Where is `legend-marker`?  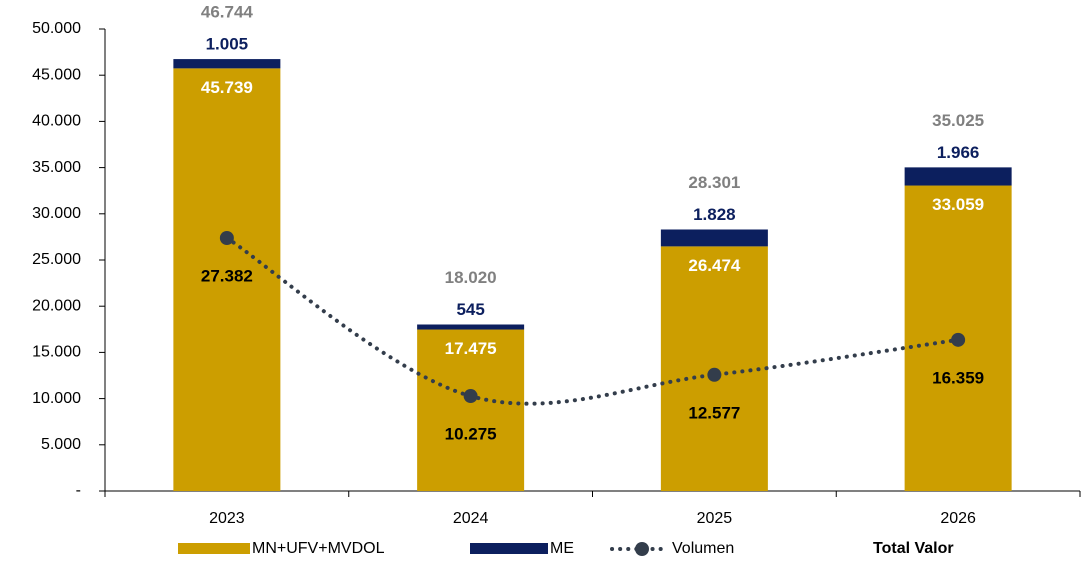 legend-marker is located at coordinates (642, 549).